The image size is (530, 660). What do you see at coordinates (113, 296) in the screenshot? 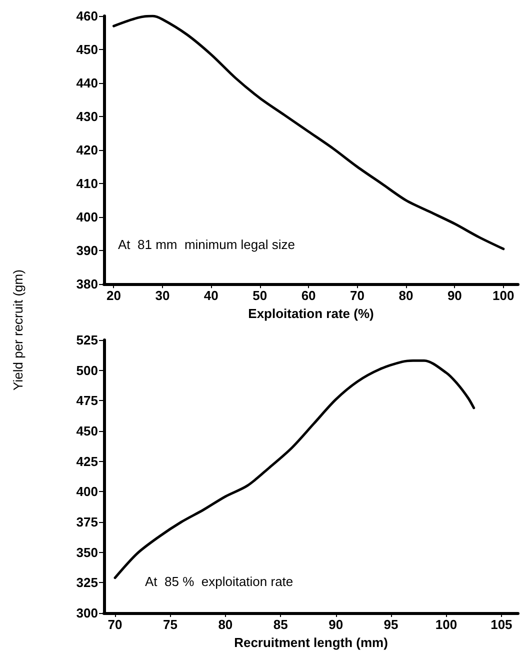
I see `x-tick-label: 20` at bounding box center [113, 296].